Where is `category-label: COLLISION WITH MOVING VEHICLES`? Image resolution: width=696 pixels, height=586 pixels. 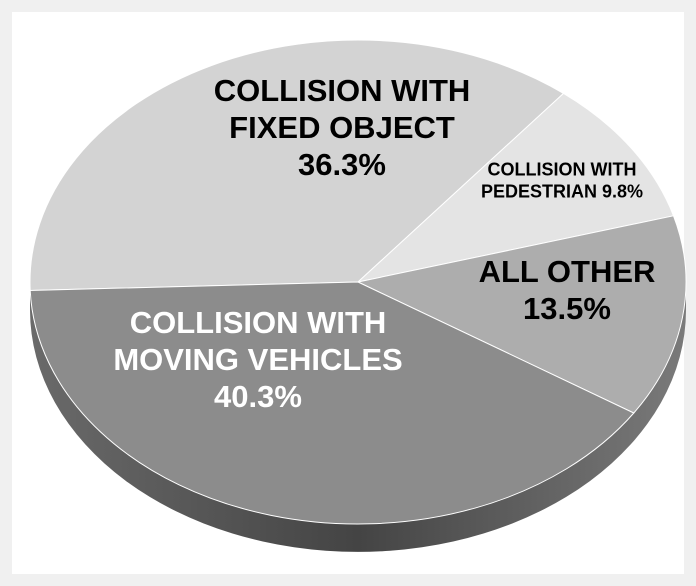 category-label: COLLISION WITH MOVING VEHICLES is located at coordinates (258, 341).